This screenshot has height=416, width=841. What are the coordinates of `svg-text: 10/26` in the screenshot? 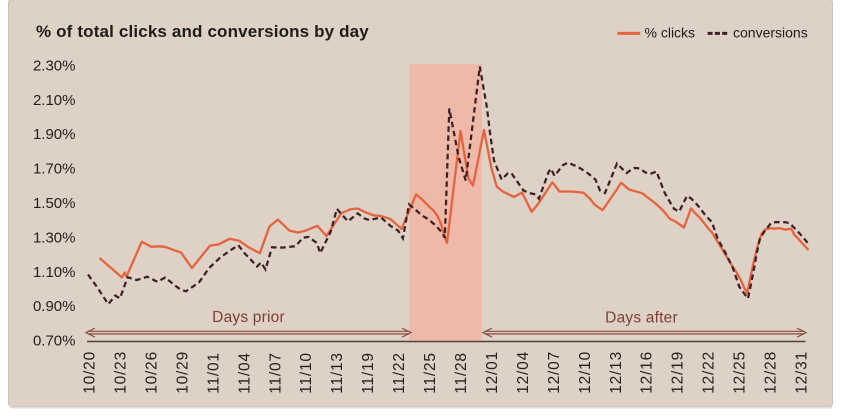 It's located at (152, 372).